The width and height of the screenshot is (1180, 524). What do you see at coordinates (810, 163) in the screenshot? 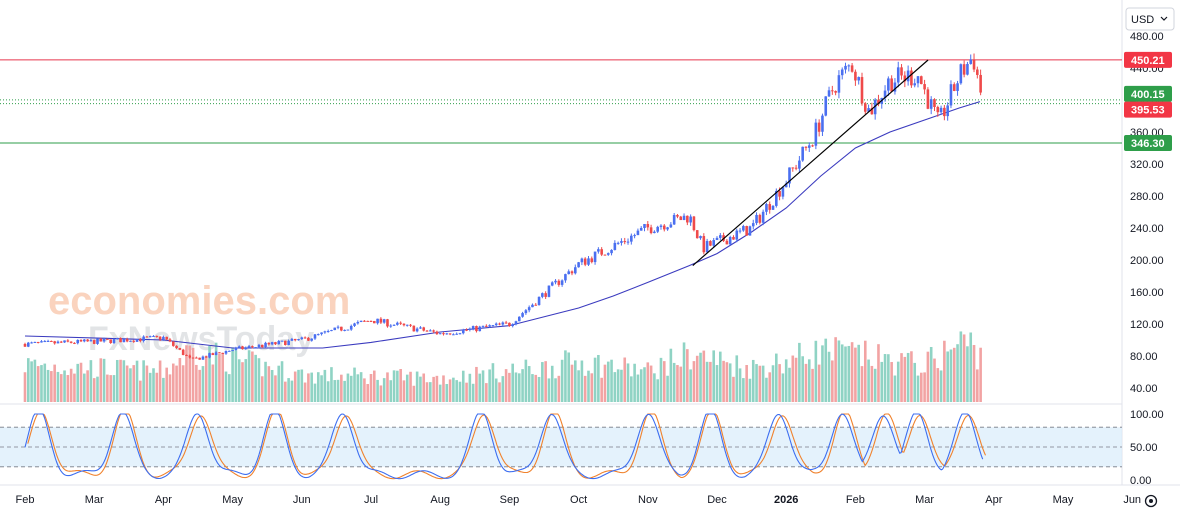
I see `trendline` at bounding box center [810, 163].